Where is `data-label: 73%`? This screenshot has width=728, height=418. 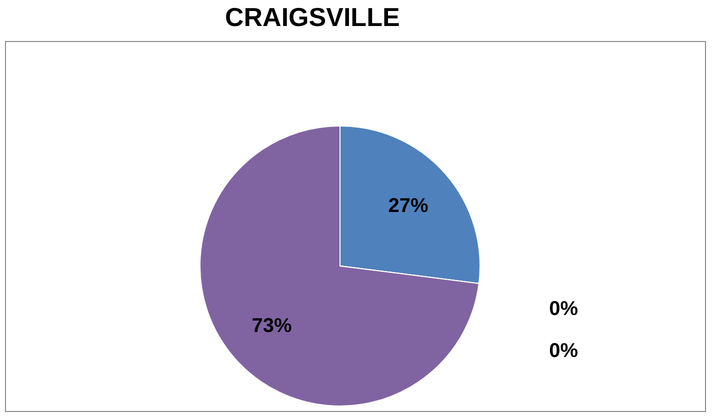 data-label: 73% is located at coordinates (272, 326).